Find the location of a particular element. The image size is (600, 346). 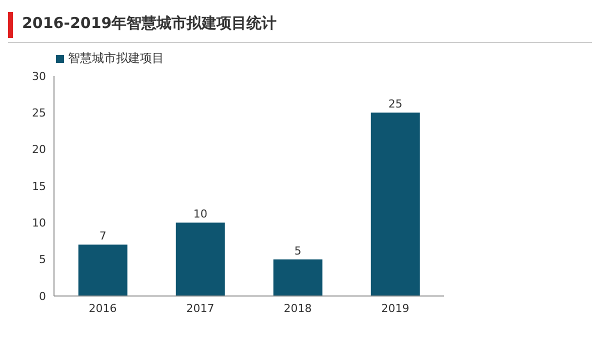

y-tick-label: 25 is located at coordinates (39, 113).